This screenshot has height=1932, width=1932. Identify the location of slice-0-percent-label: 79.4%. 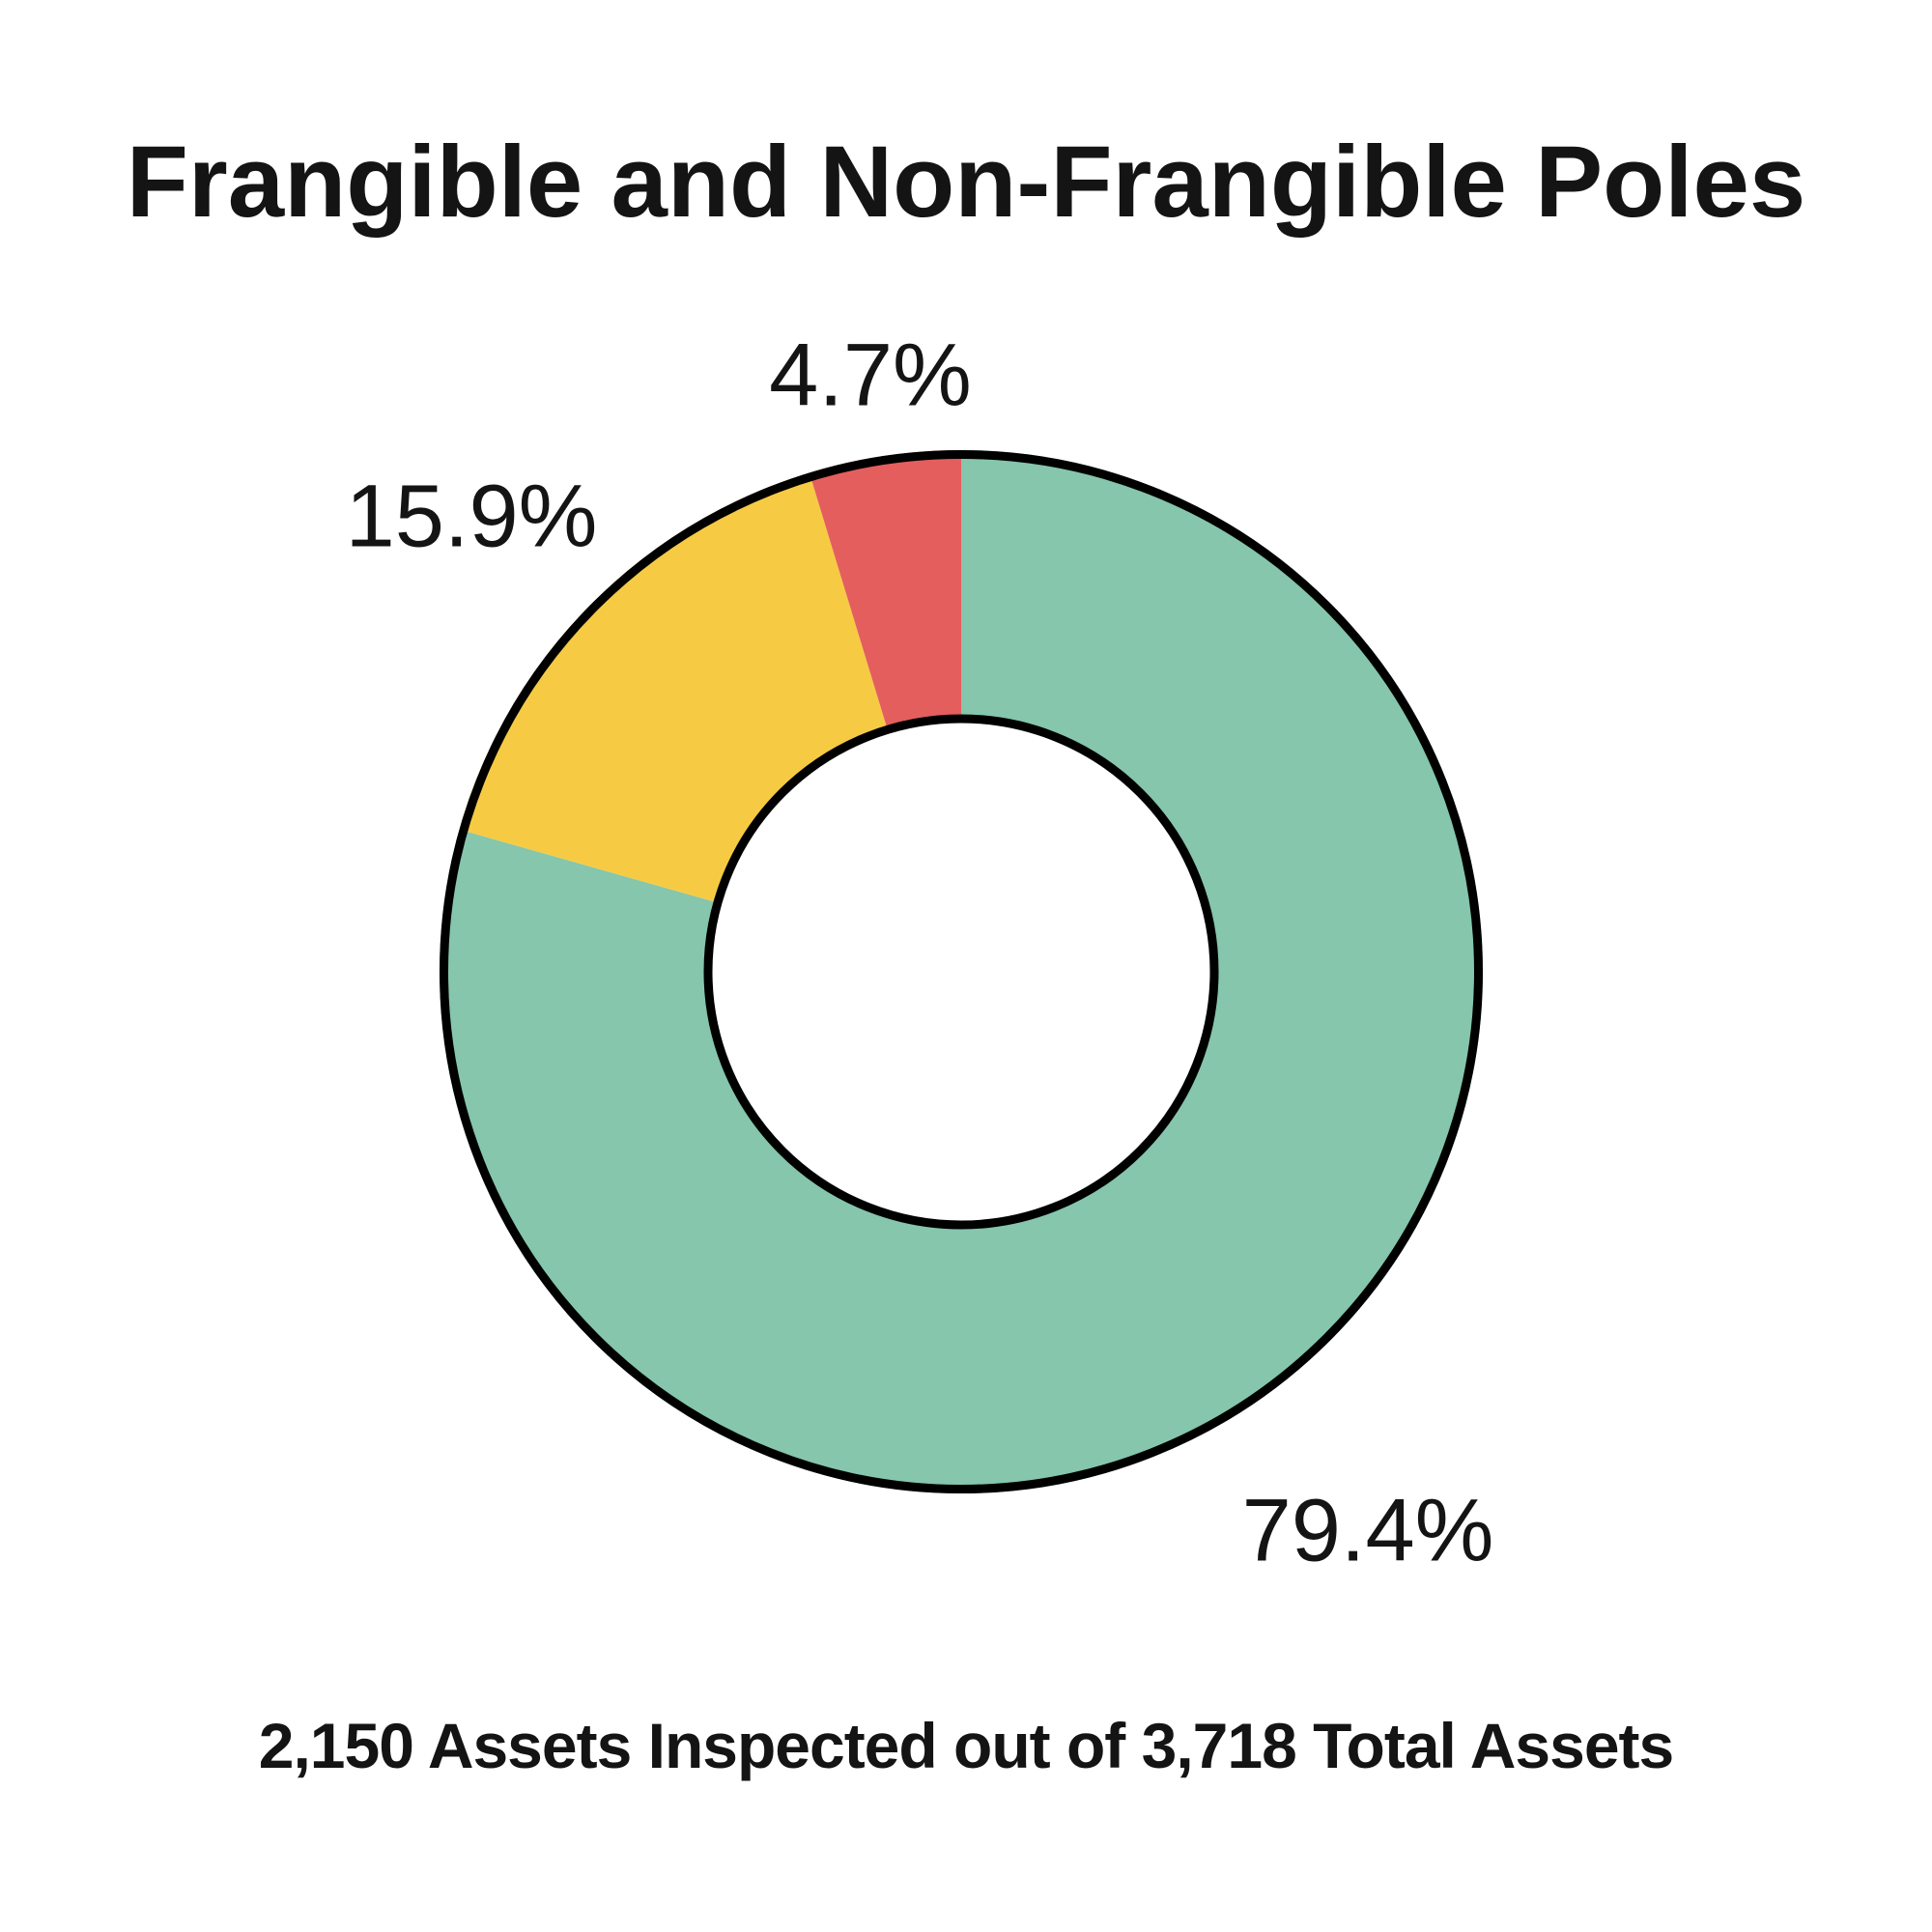
(1367, 1530).